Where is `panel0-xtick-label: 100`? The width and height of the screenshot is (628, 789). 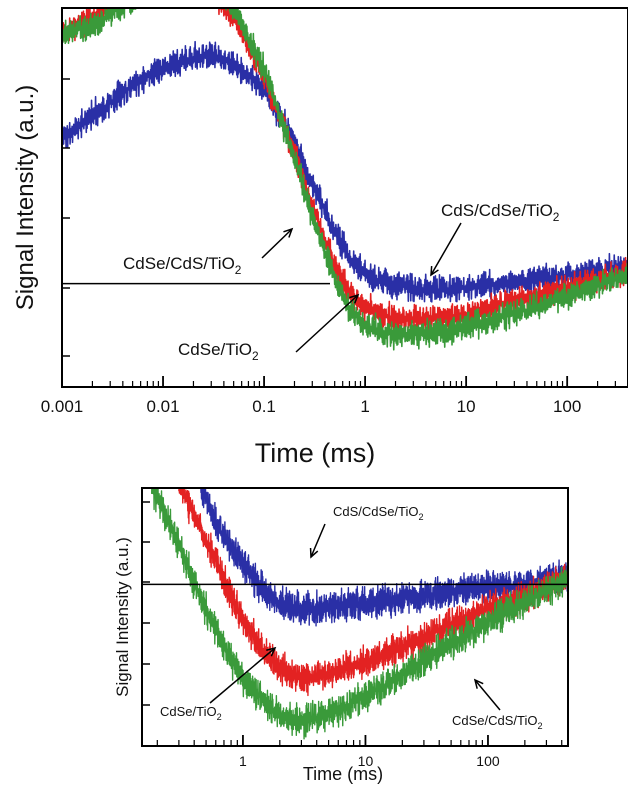
panel0-xtick-label: 100 is located at coordinates (567, 406).